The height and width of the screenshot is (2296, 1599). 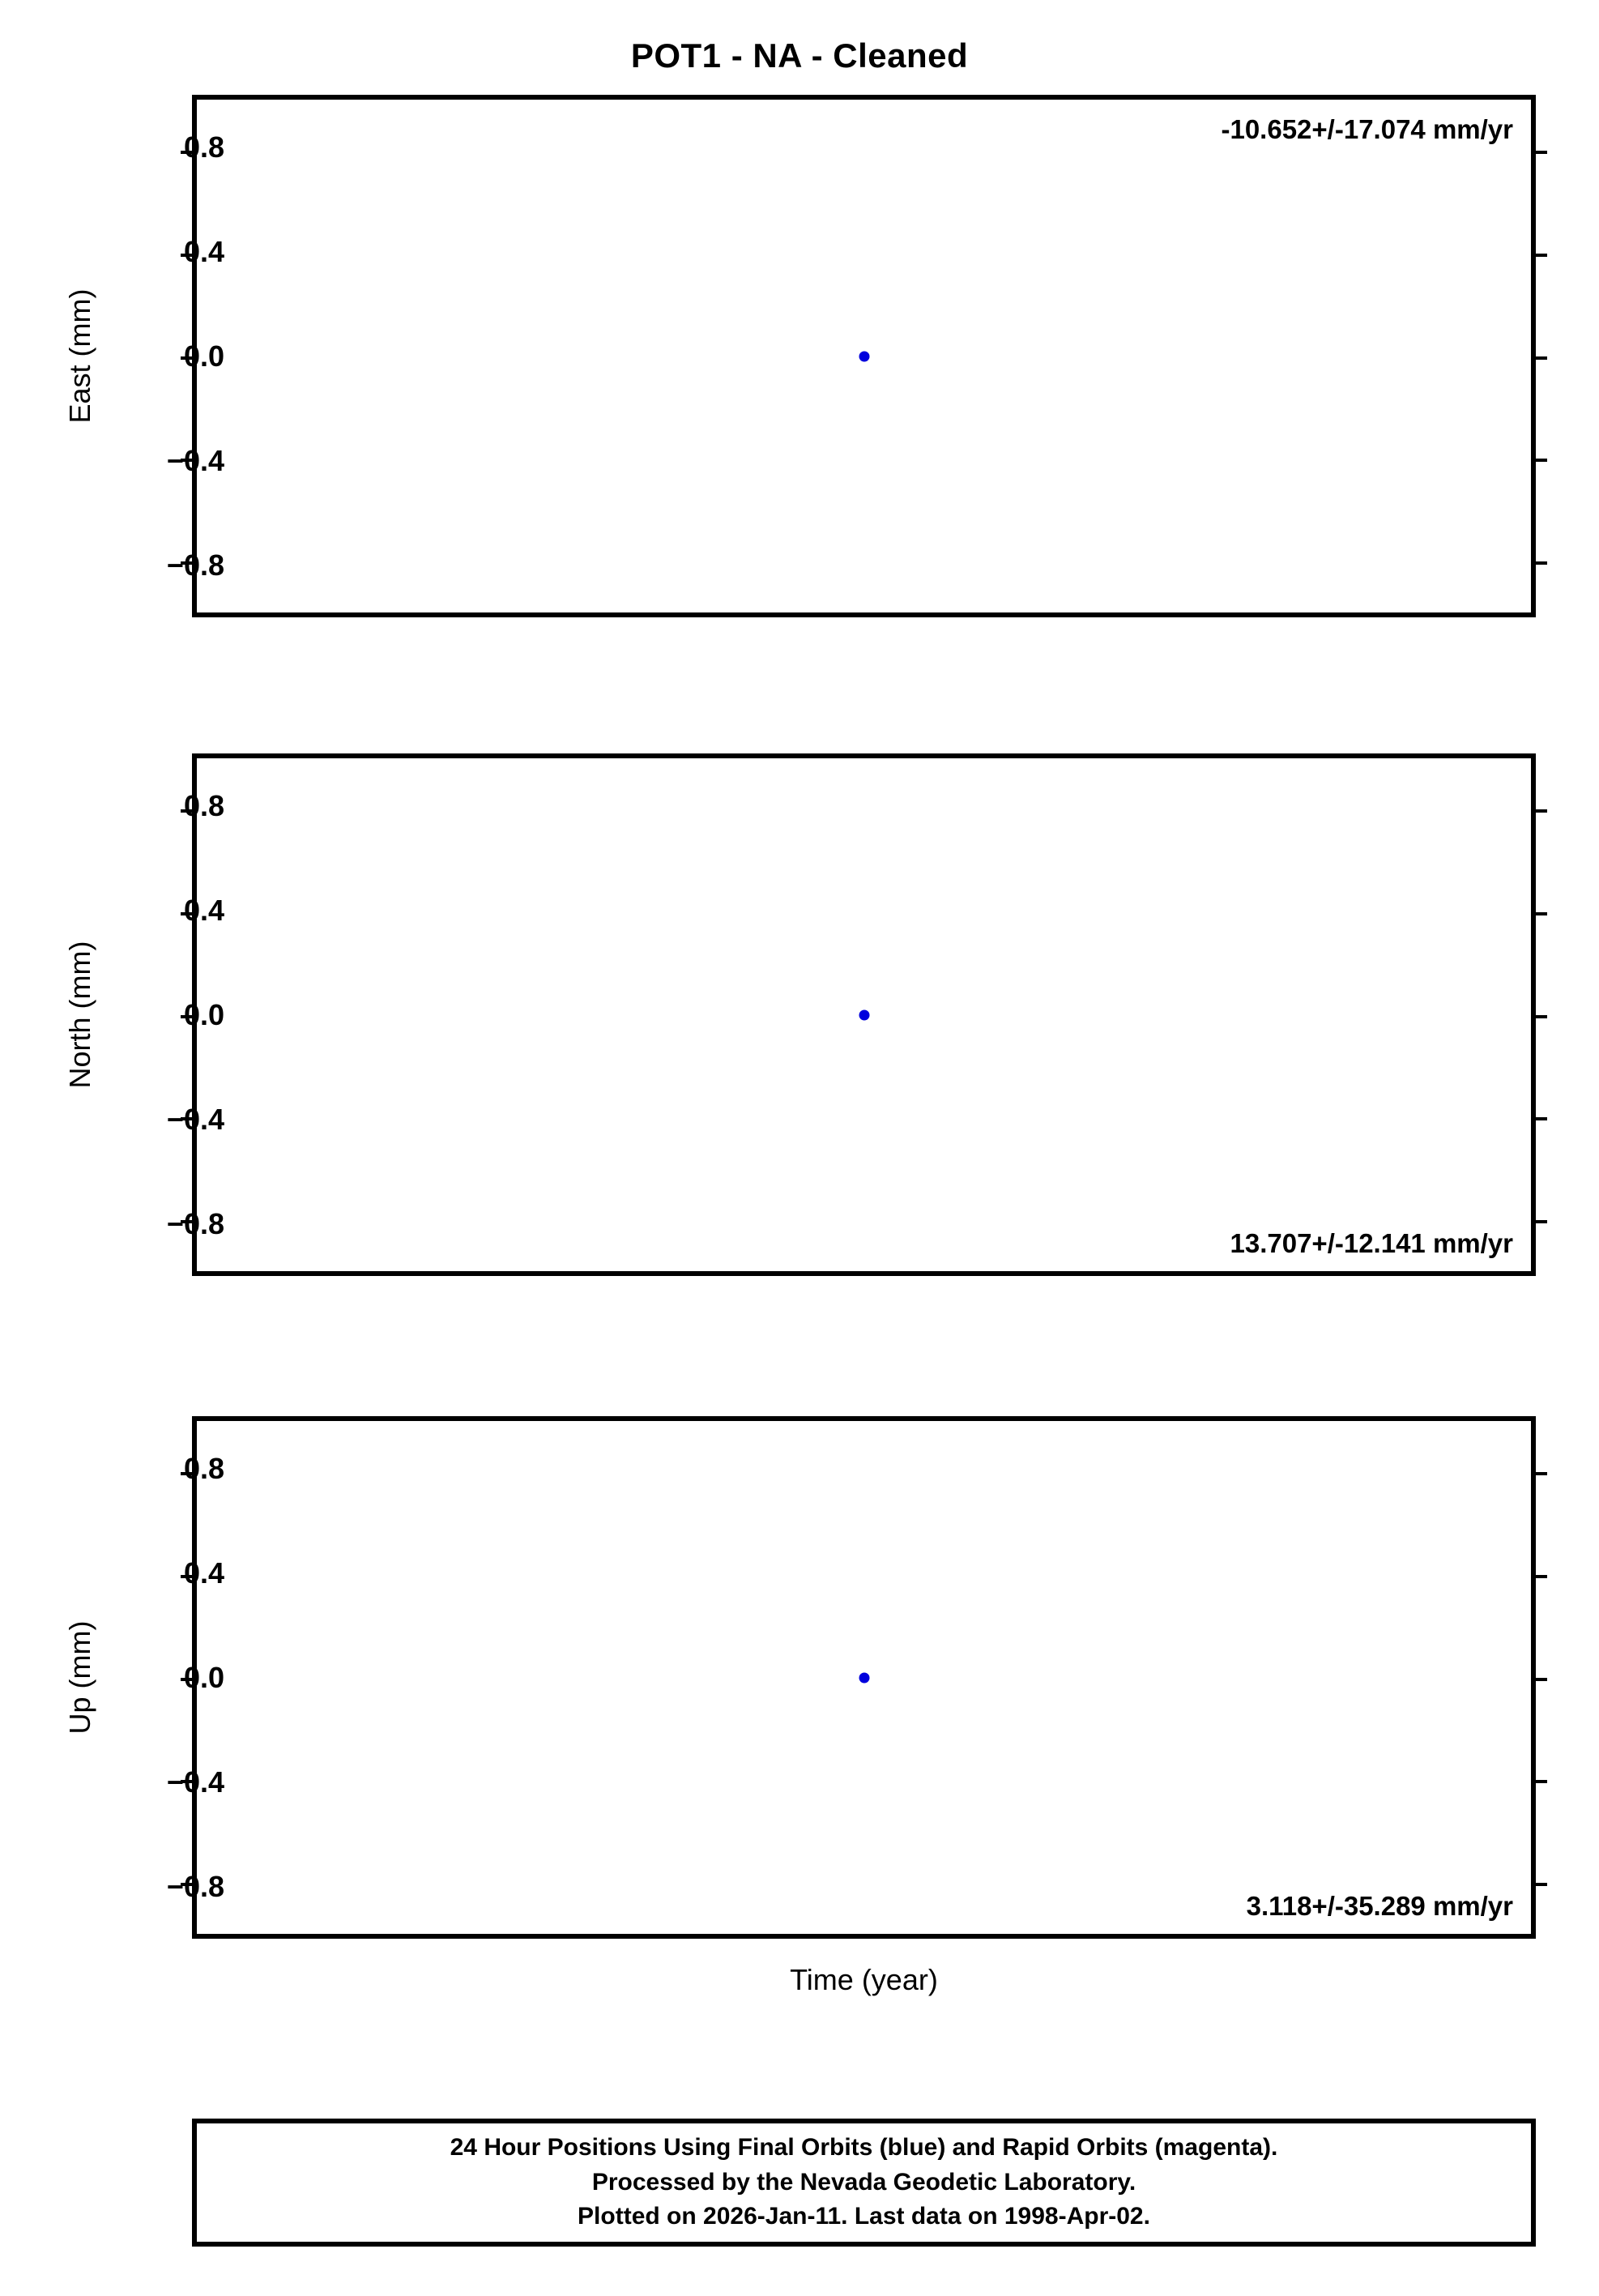 I want to click on ytick-label-east-1: 0.4, so click(x=203, y=251).